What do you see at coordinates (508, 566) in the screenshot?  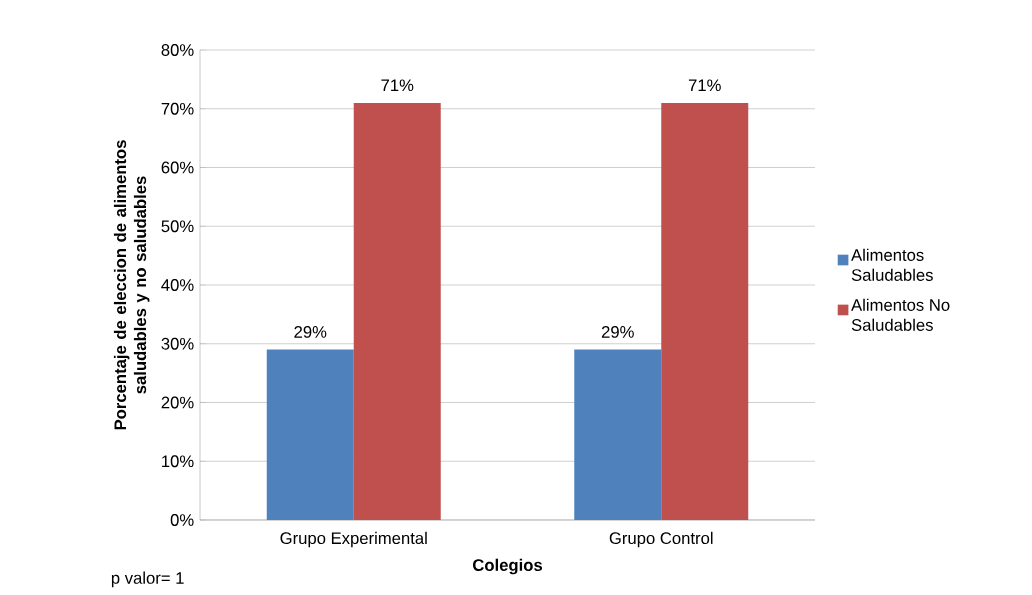 I see `x-axis-title: Colegios` at bounding box center [508, 566].